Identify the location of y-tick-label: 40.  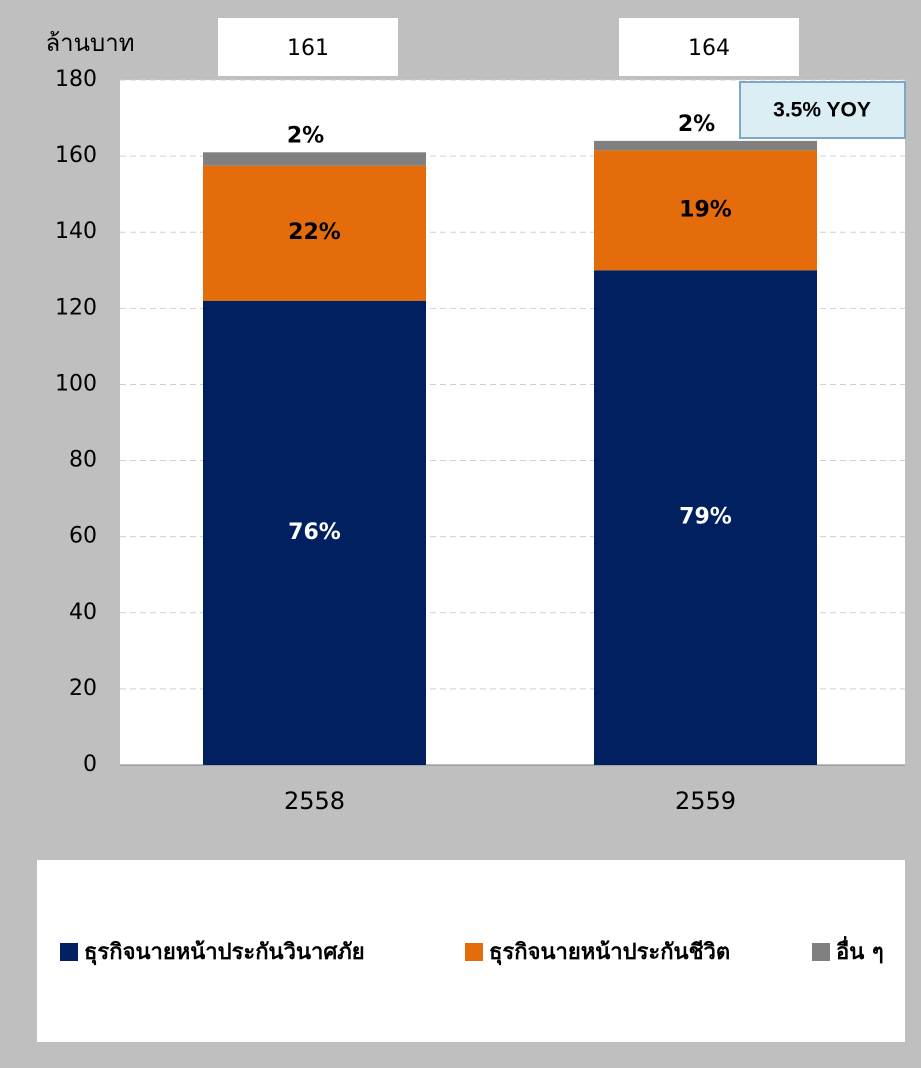
(83, 612).